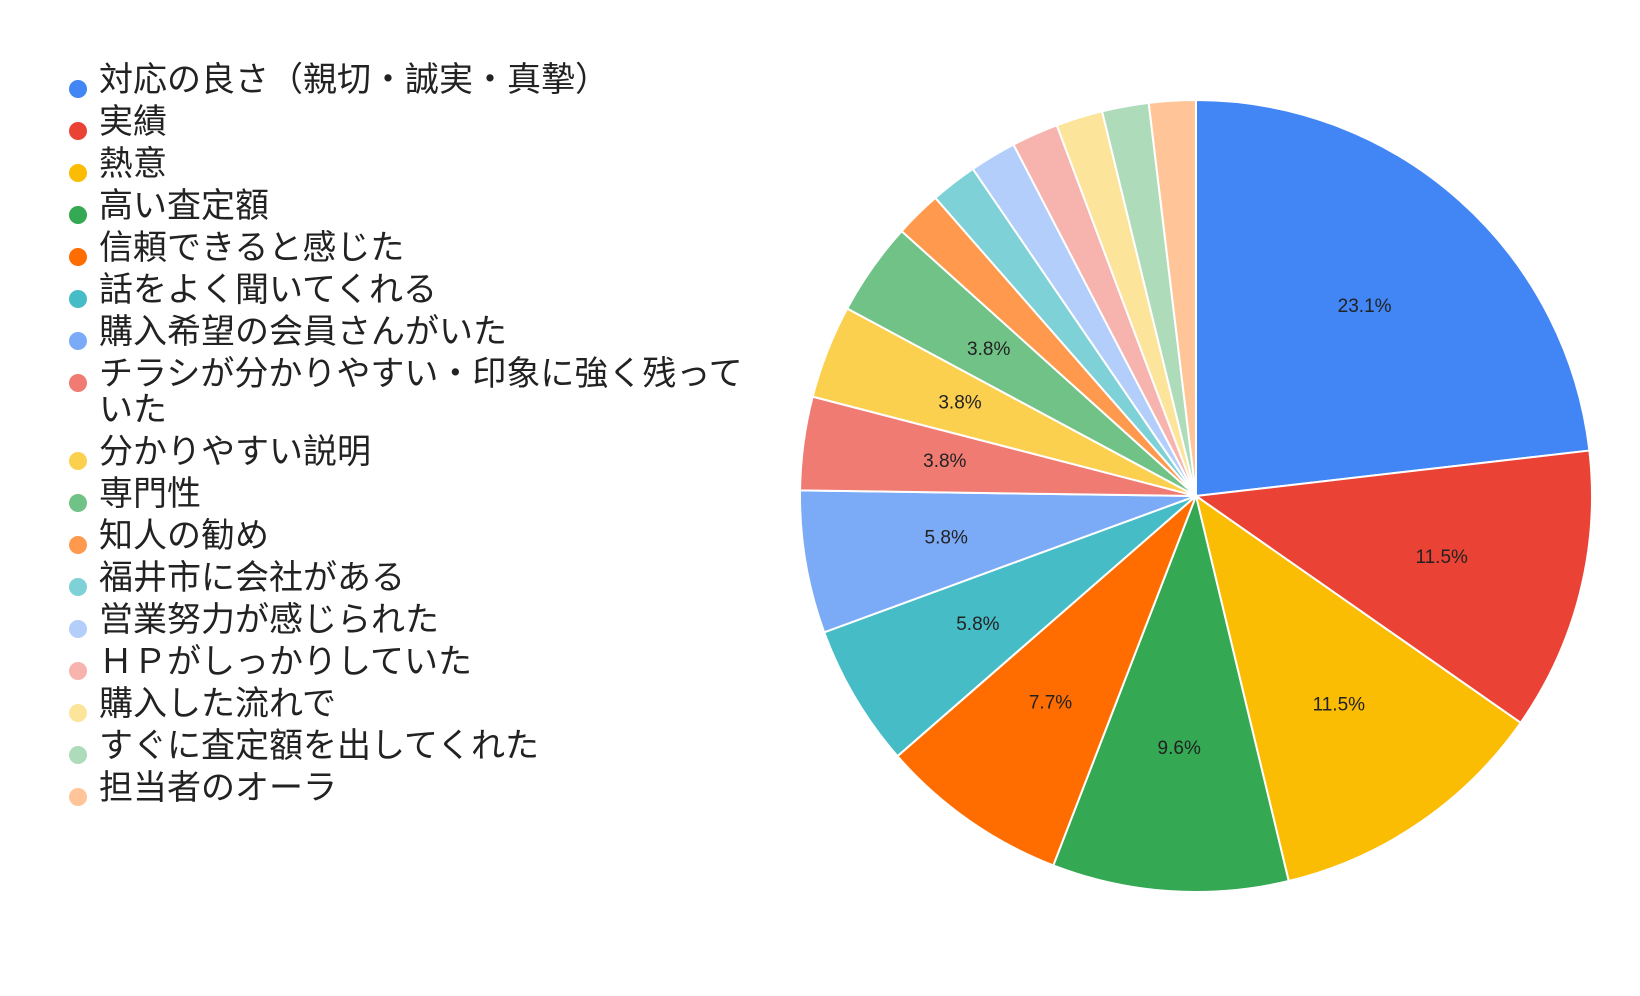 This screenshot has height=996, width=1640. Describe the element at coordinates (235, 452) in the screenshot. I see `legend-label: 分かりやすい説明` at that location.